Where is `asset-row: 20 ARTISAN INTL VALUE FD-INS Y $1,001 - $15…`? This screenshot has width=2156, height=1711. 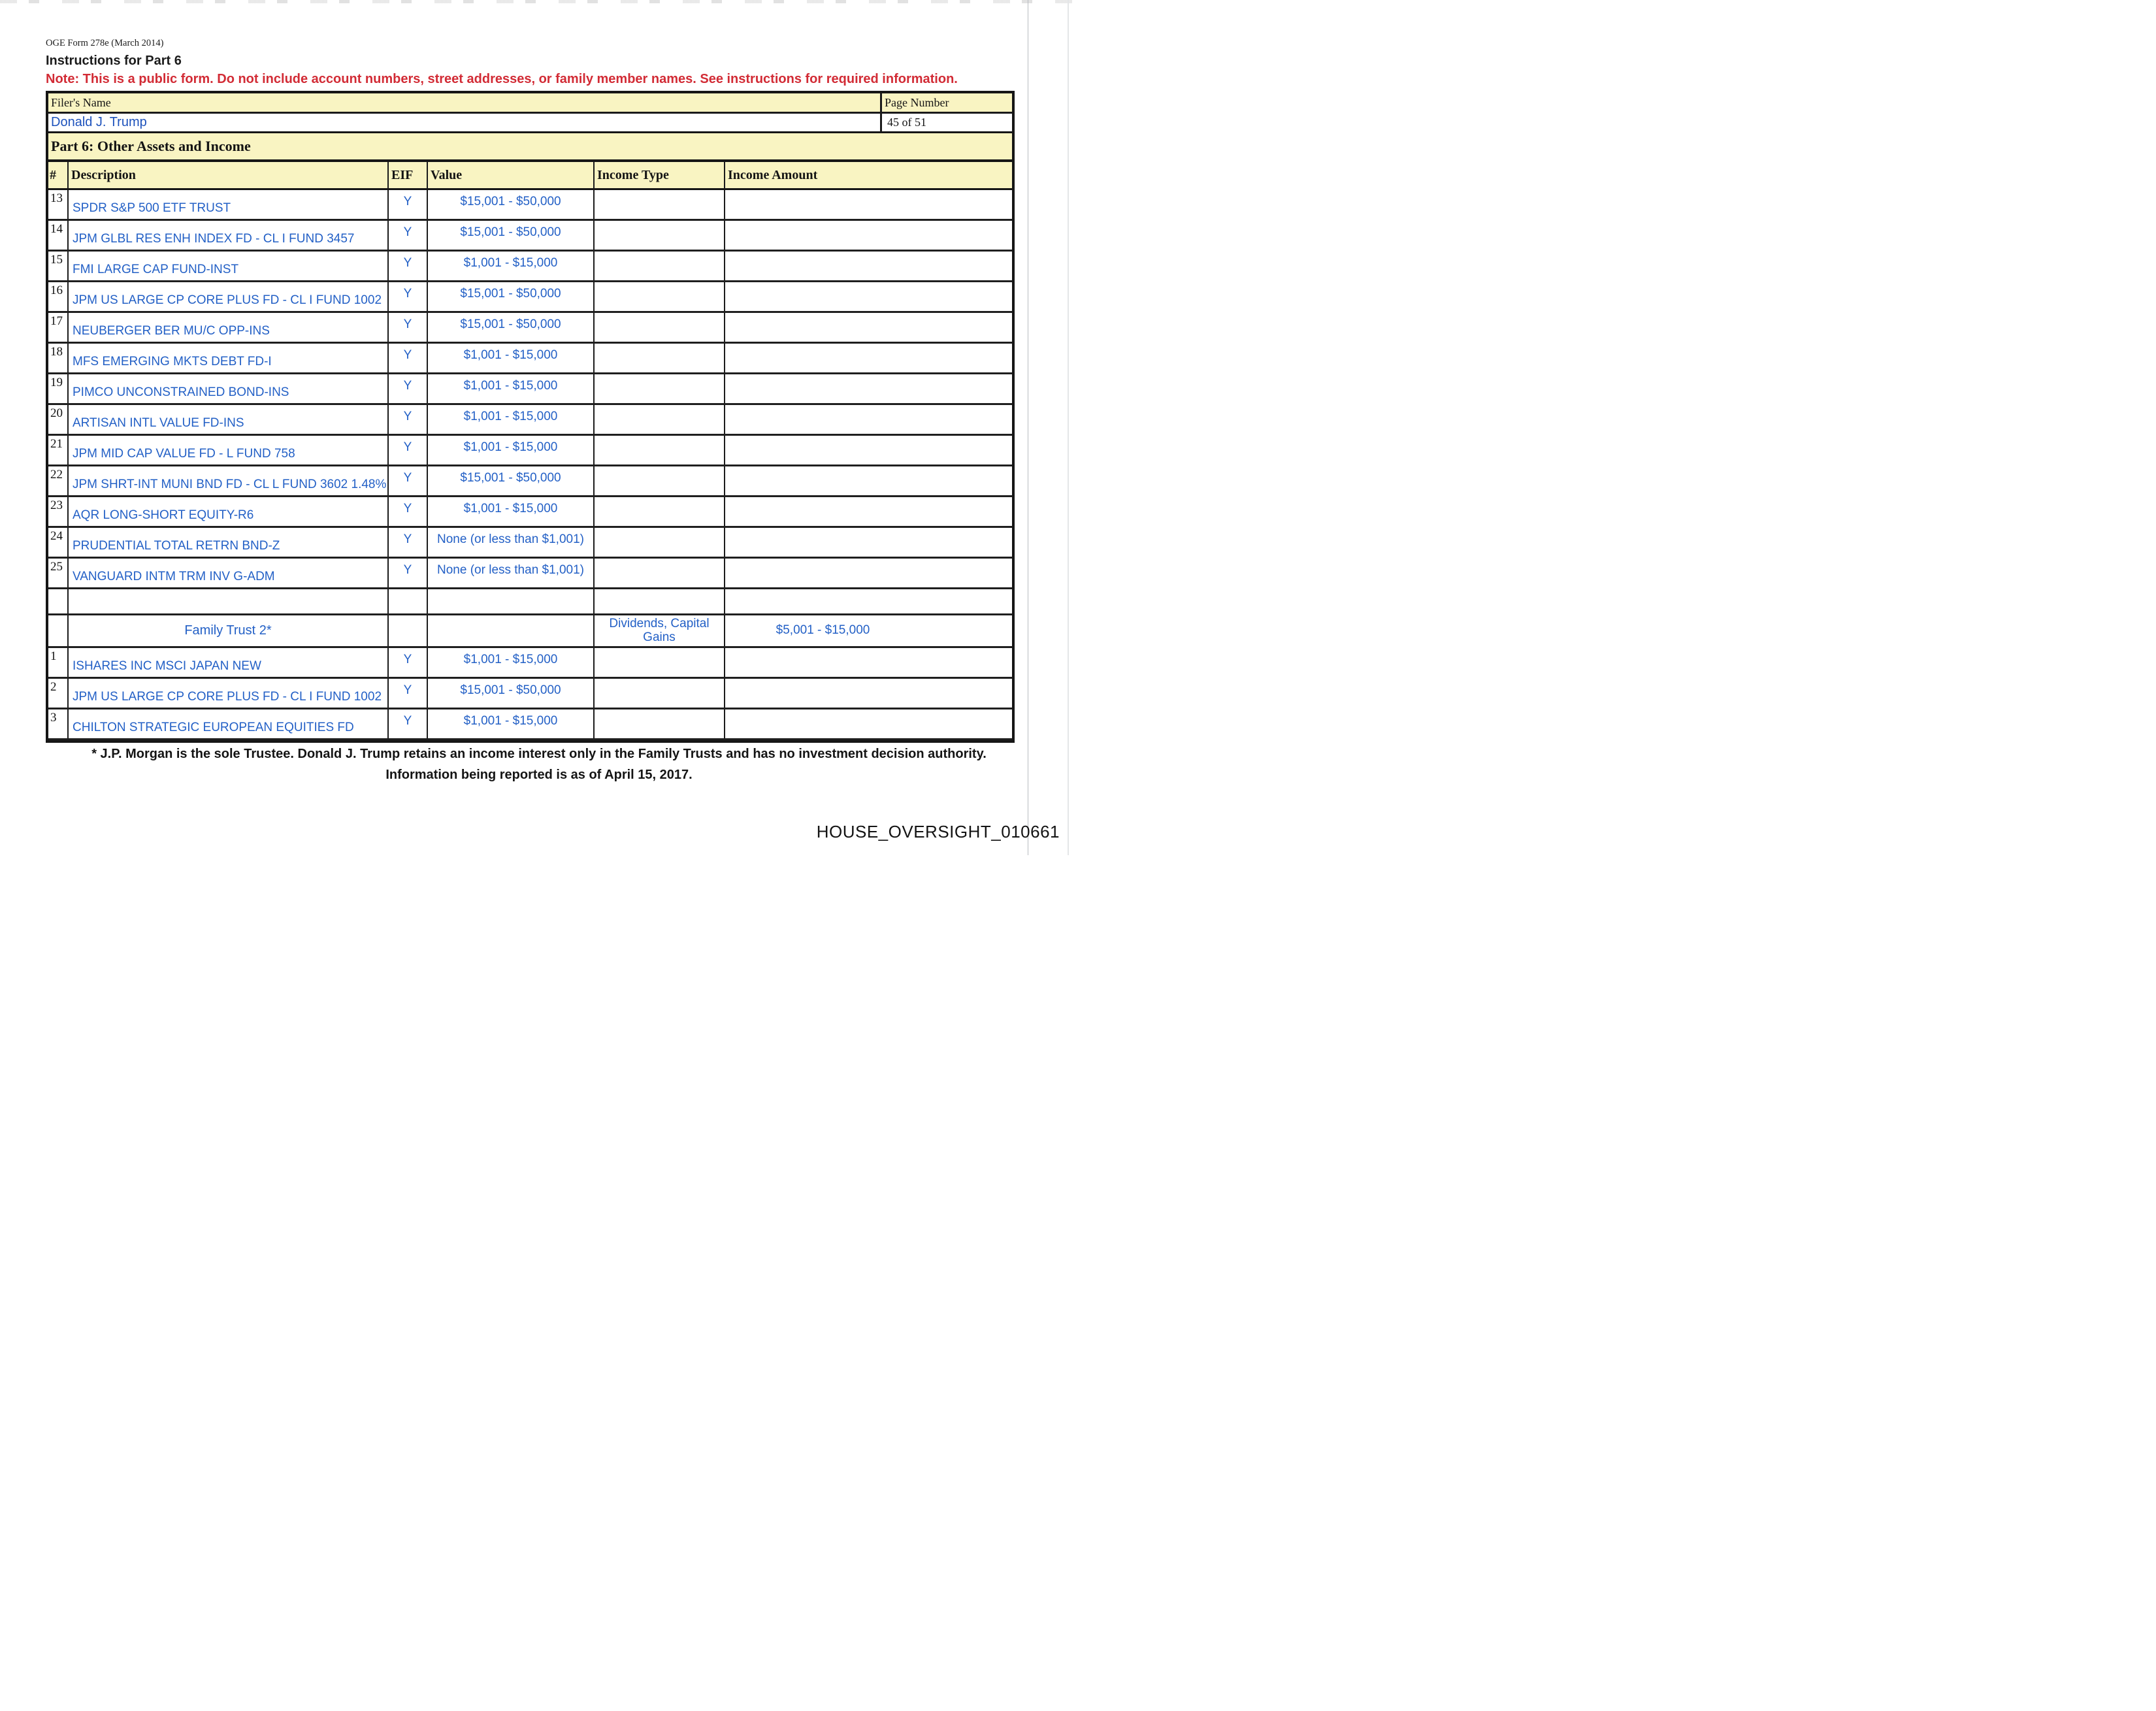 asset-row: 20 ARTISAN INTL VALUE FD-INS Y $1,001 - $15… is located at coordinates (530, 420).